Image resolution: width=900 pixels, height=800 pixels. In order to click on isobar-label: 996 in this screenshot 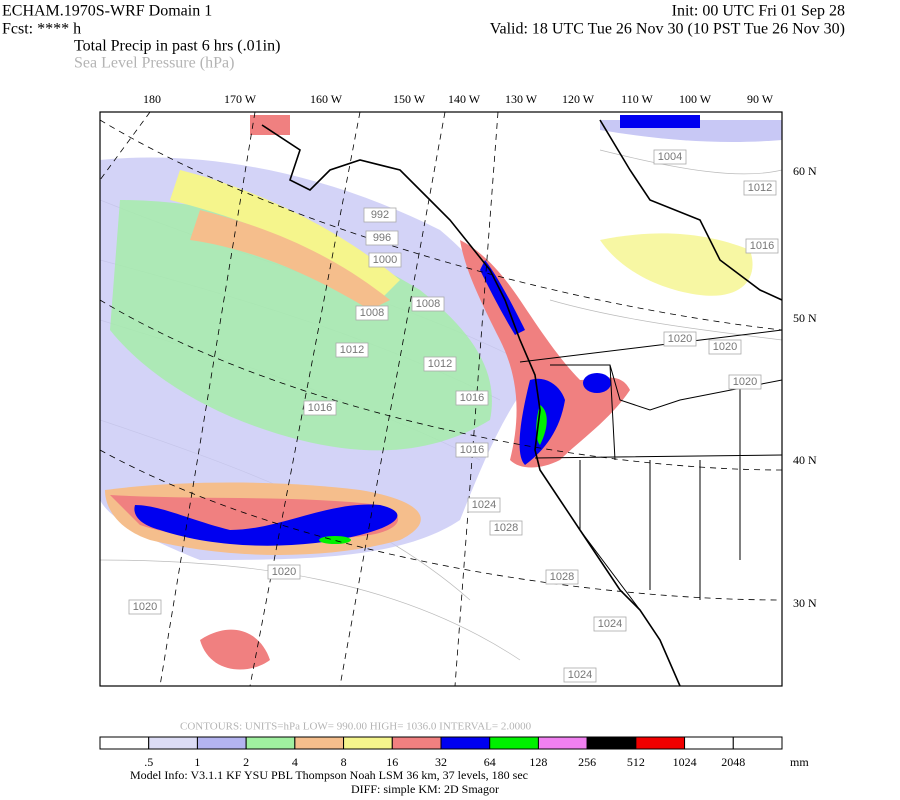, I will do `click(382, 238)`.